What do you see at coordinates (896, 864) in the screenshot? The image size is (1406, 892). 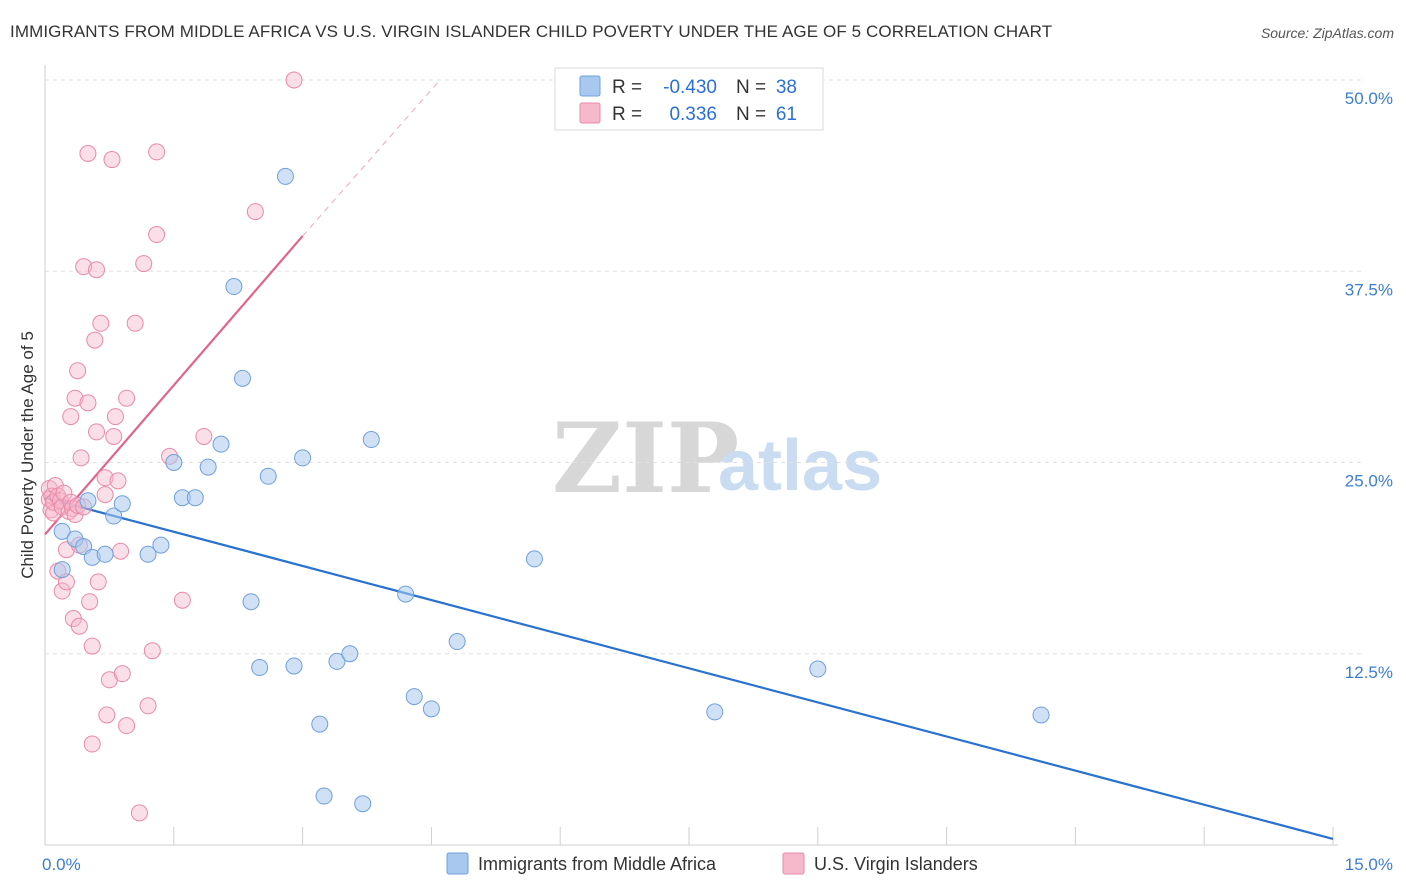 I see `bottom-legend-label-pink: U.S. Virgin Islanders` at bounding box center [896, 864].